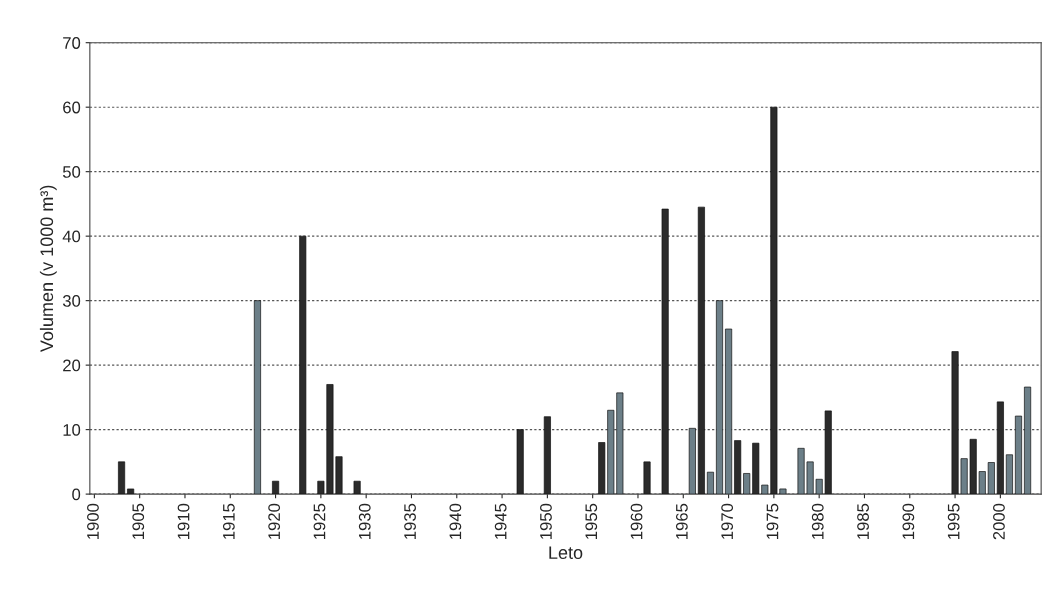  Describe the element at coordinates (76, 494) in the screenshot. I see `y-tick-label: 0` at that location.